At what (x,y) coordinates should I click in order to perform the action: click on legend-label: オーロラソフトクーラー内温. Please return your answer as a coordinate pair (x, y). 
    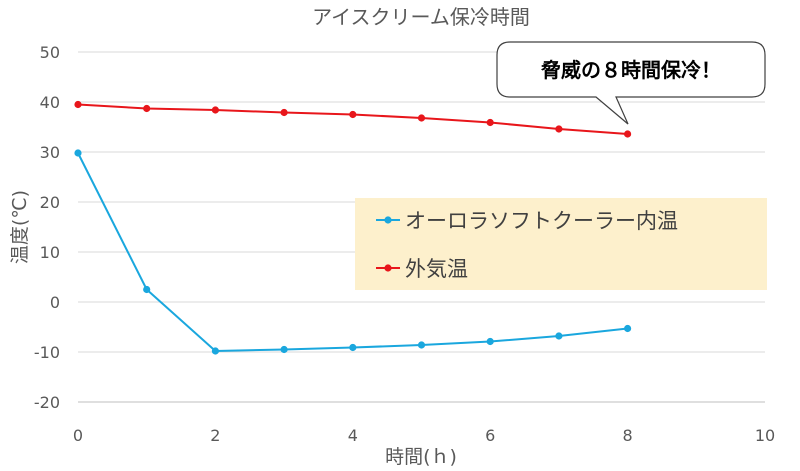
    Looking at the image, I should click on (541, 221).